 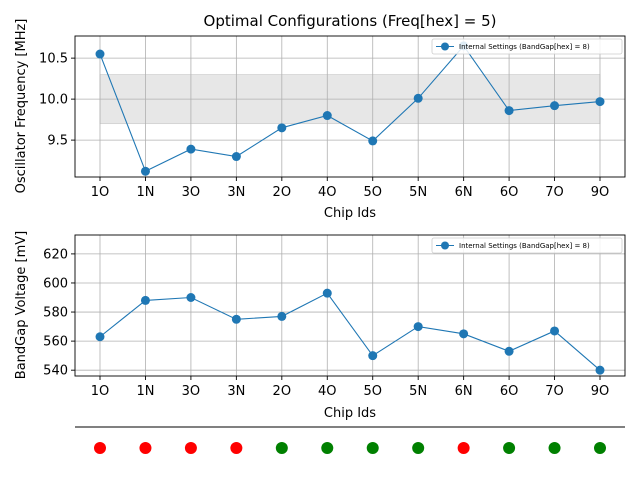 What do you see at coordinates (327, 192) in the screenshot?
I see `top-chart-x-tick-label: 4O` at bounding box center [327, 192].